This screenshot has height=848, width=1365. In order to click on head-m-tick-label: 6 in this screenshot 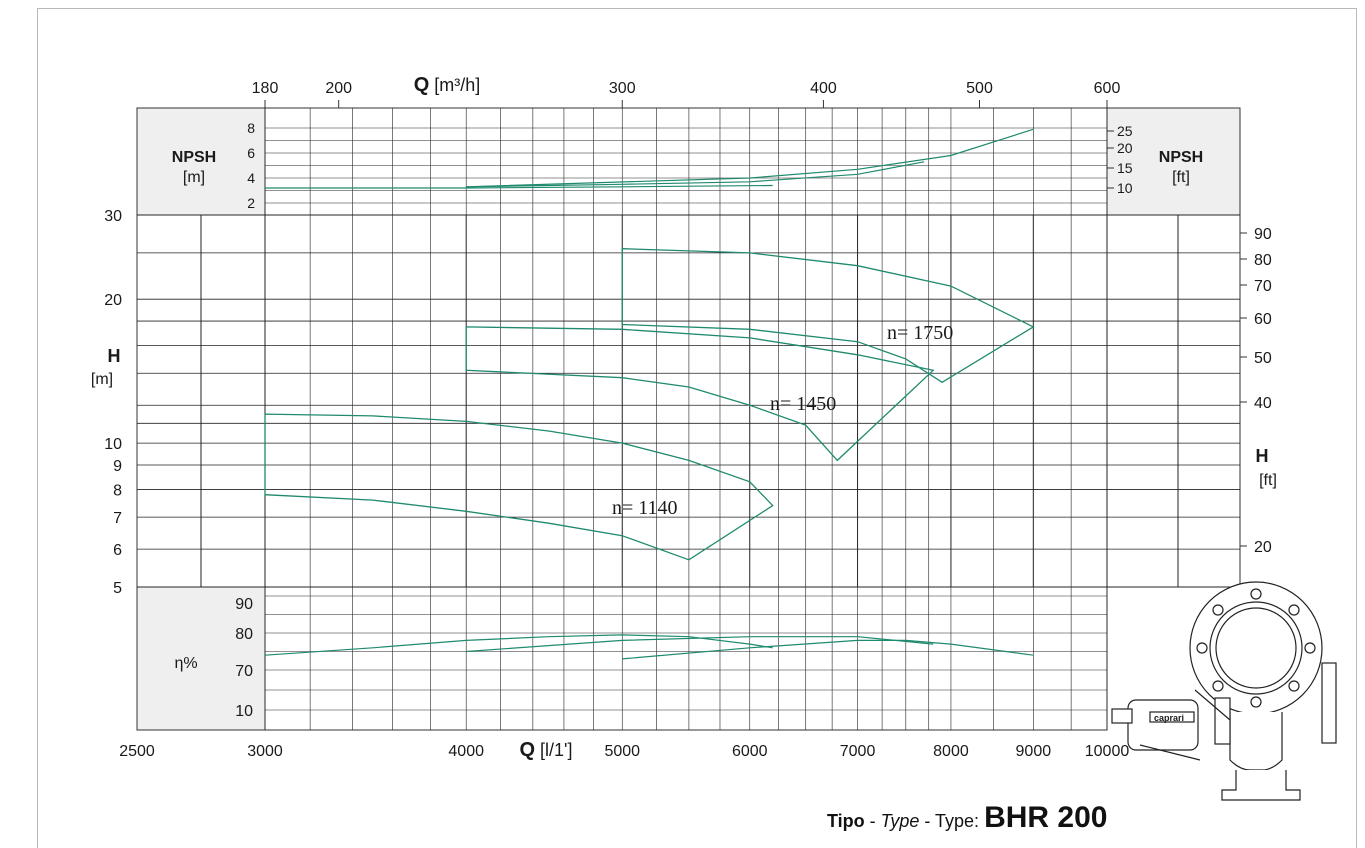, I will do `click(117, 550)`.